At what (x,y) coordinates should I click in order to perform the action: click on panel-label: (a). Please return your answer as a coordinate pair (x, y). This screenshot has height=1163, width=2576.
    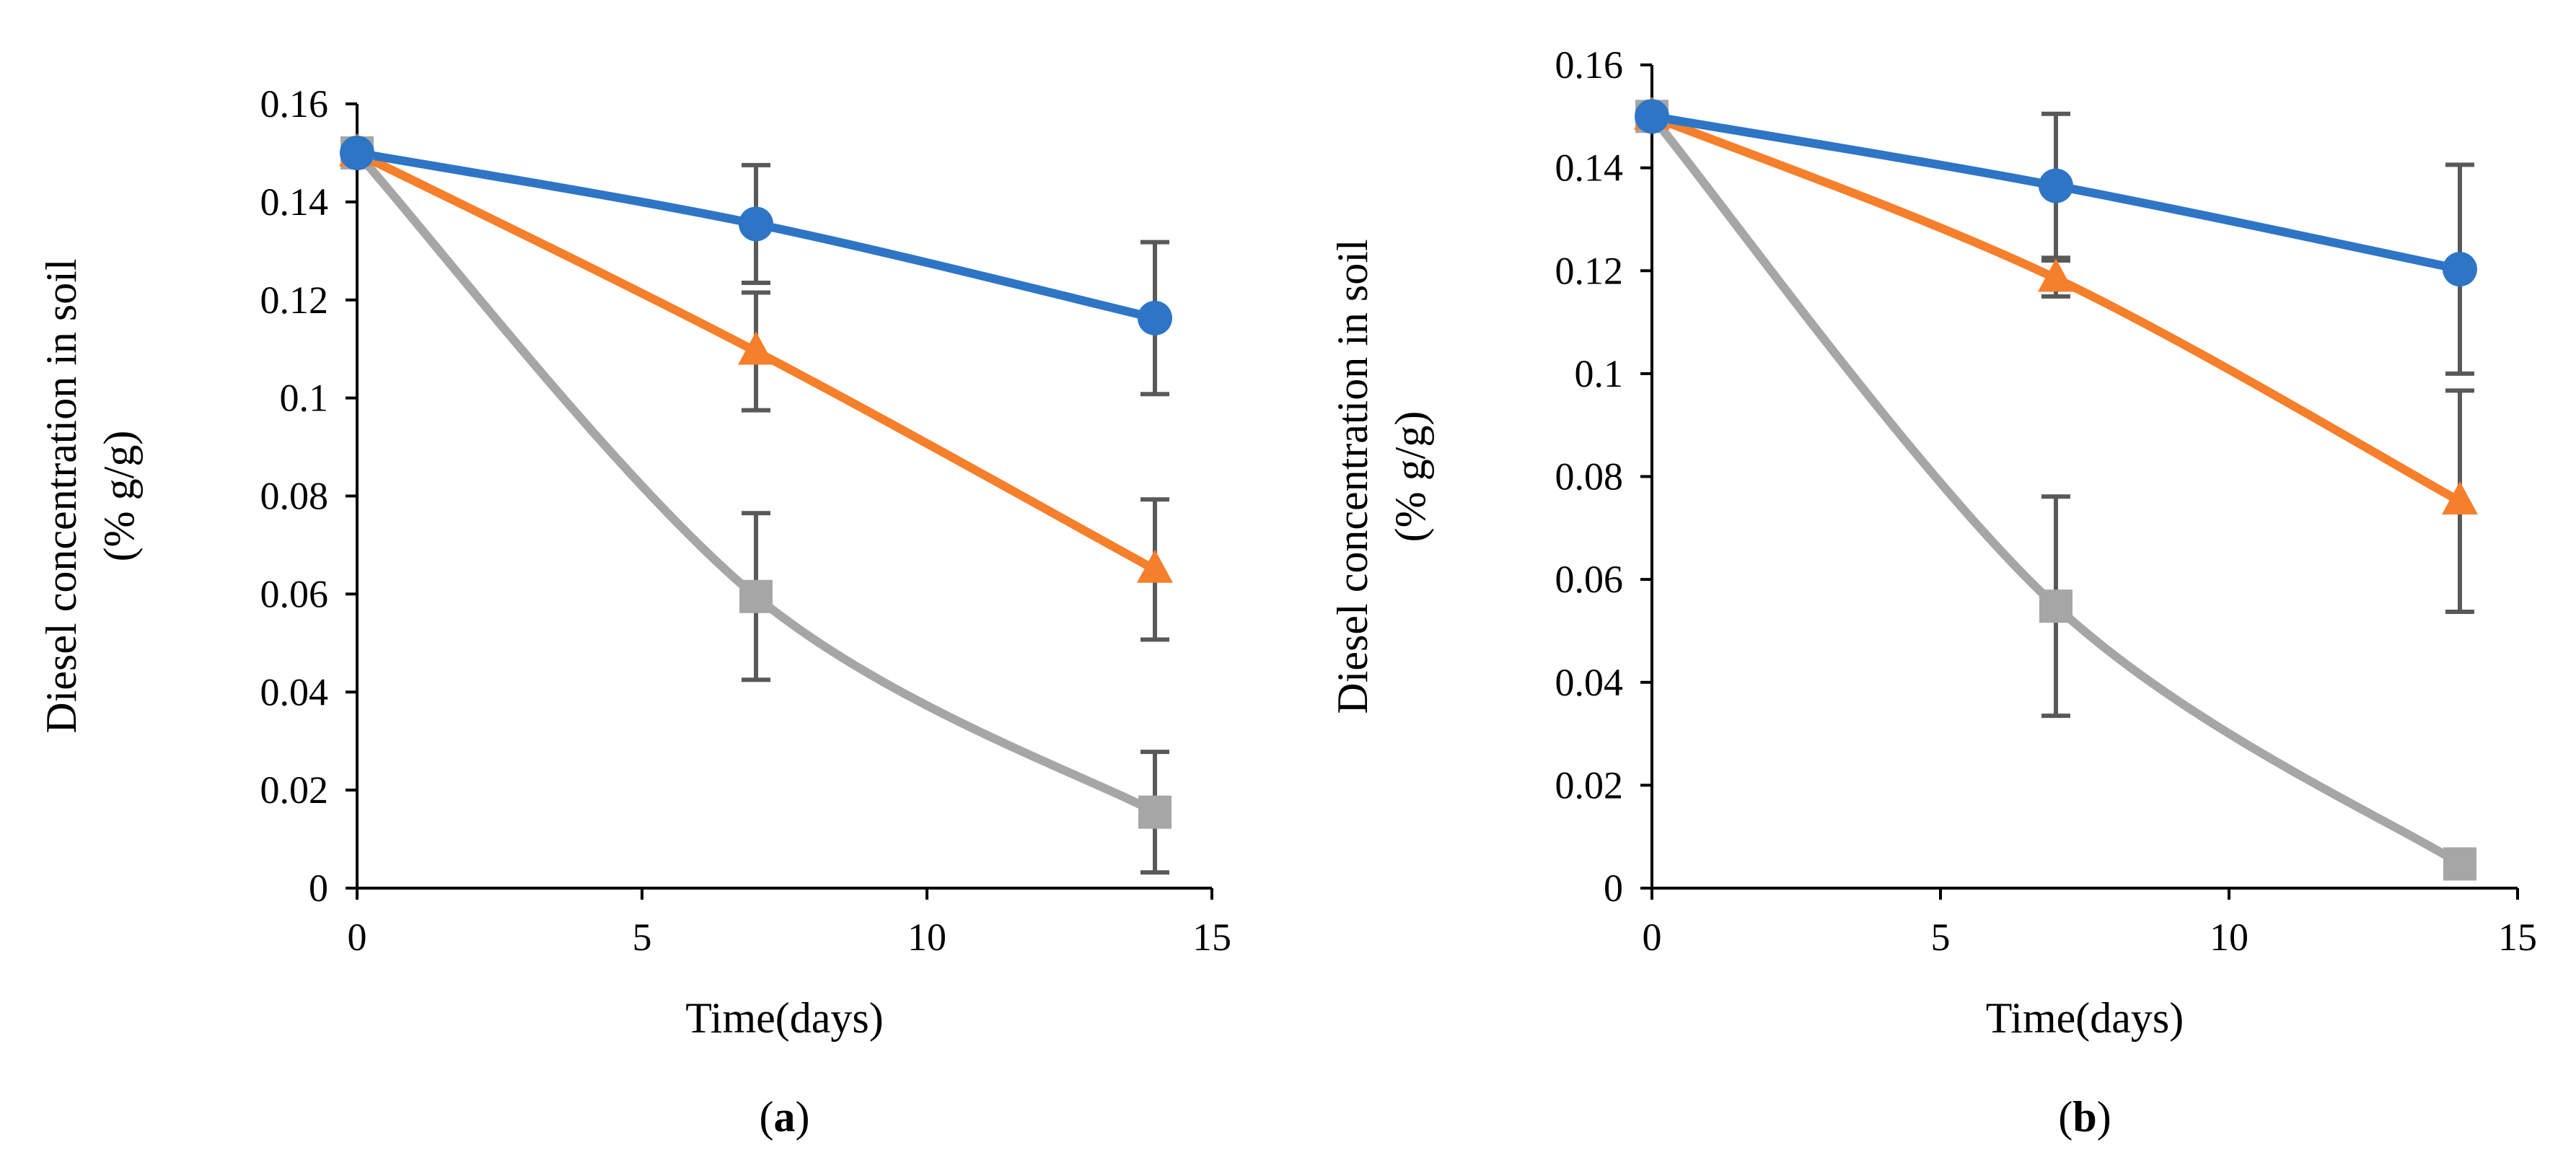
    Looking at the image, I should click on (785, 1117).